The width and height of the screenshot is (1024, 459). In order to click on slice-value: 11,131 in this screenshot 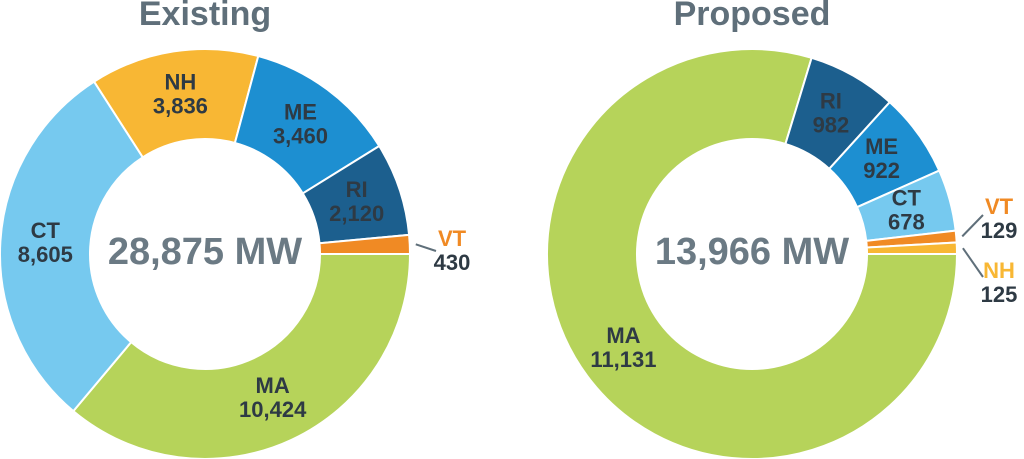, I will do `click(623, 359)`.